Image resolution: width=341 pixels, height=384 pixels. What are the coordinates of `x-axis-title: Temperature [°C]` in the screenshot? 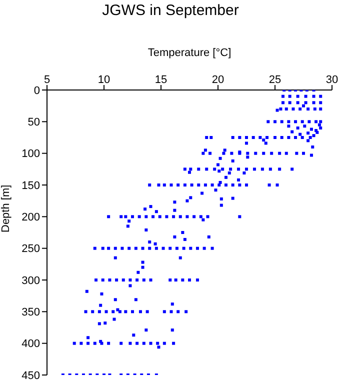 It's located at (190, 52).